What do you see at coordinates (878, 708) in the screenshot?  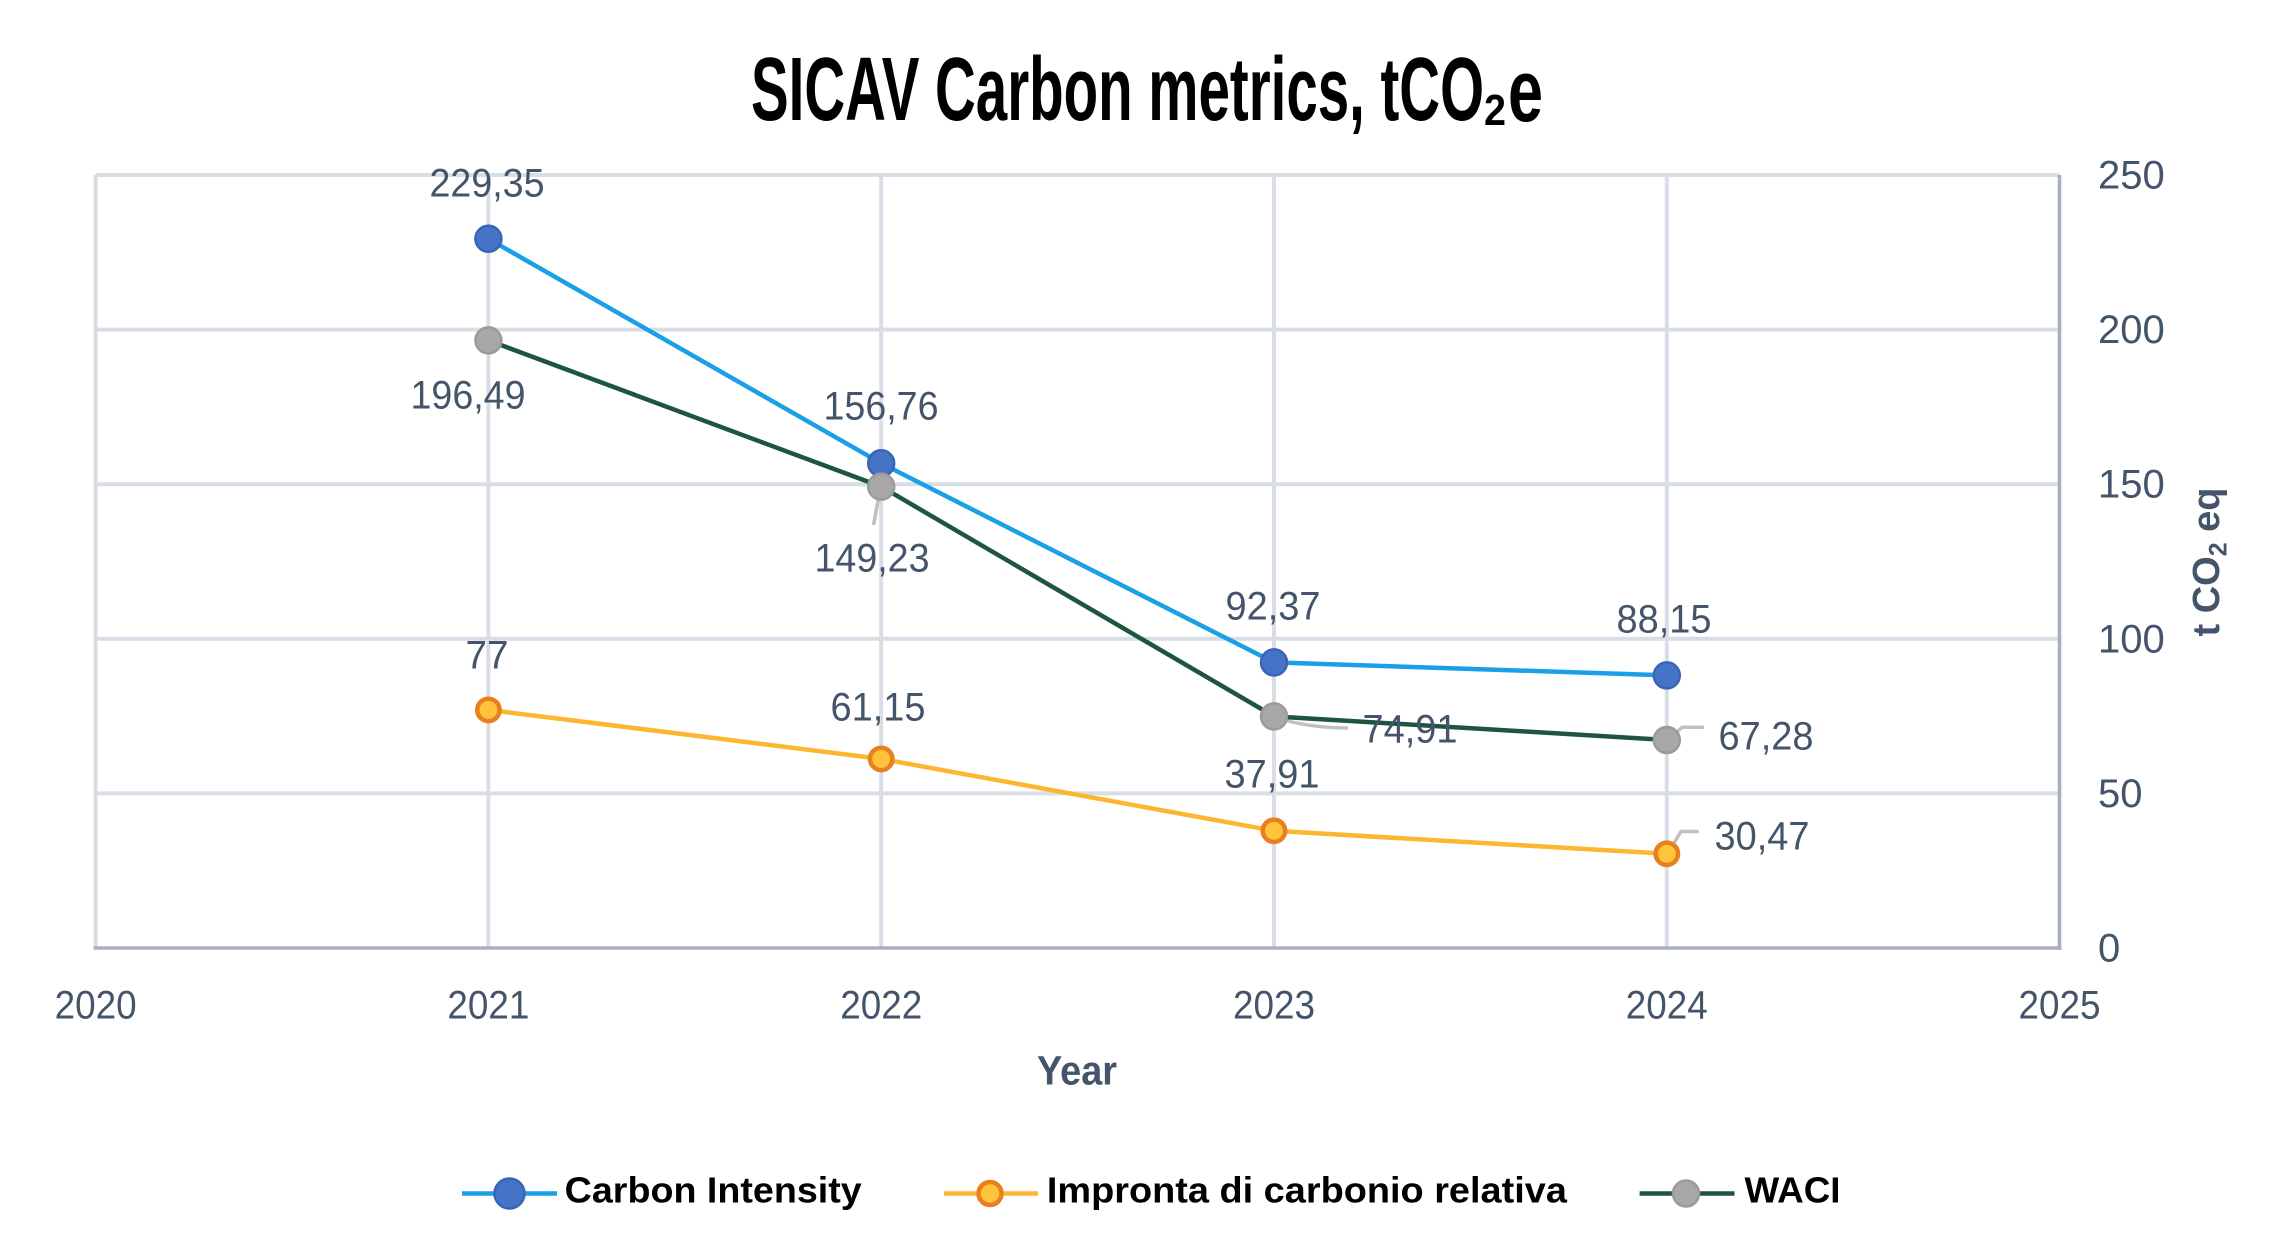 I see `svg-text: 61,15` at bounding box center [878, 708].